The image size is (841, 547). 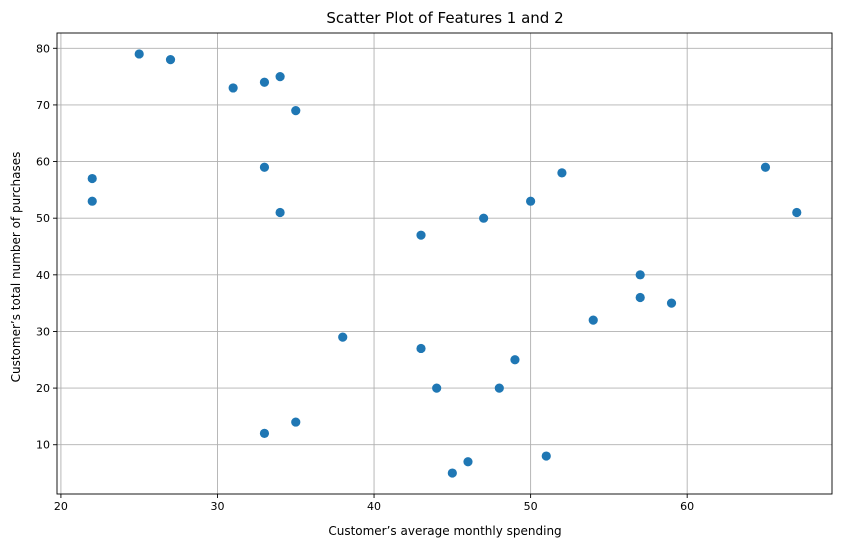 What do you see at coordinates (43, 162) in the screenshot?
I see `y-tick-label: 60` at bounding box center [43, 162].